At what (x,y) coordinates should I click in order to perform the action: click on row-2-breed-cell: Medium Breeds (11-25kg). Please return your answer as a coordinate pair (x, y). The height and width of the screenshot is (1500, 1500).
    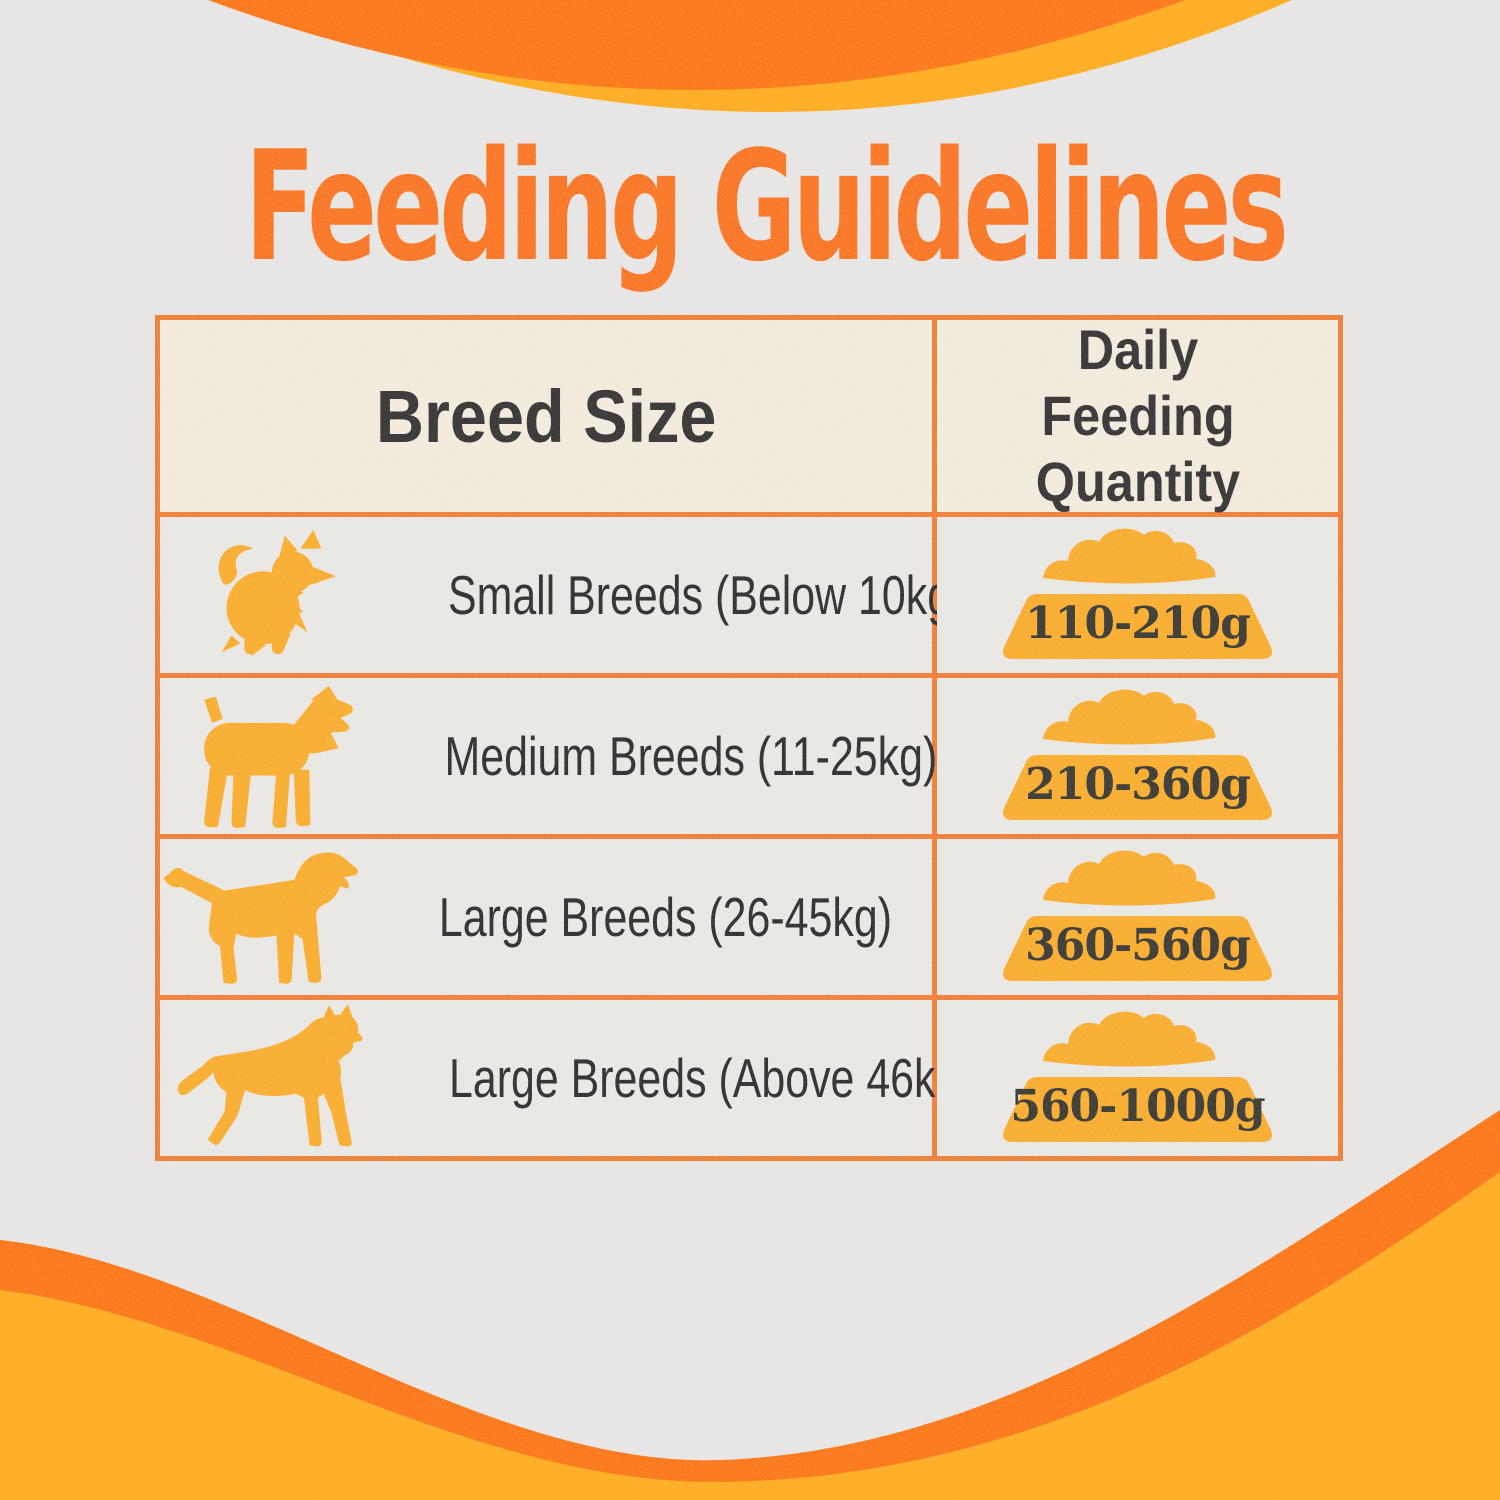
    Looking at the image, I should click on (548, 756).